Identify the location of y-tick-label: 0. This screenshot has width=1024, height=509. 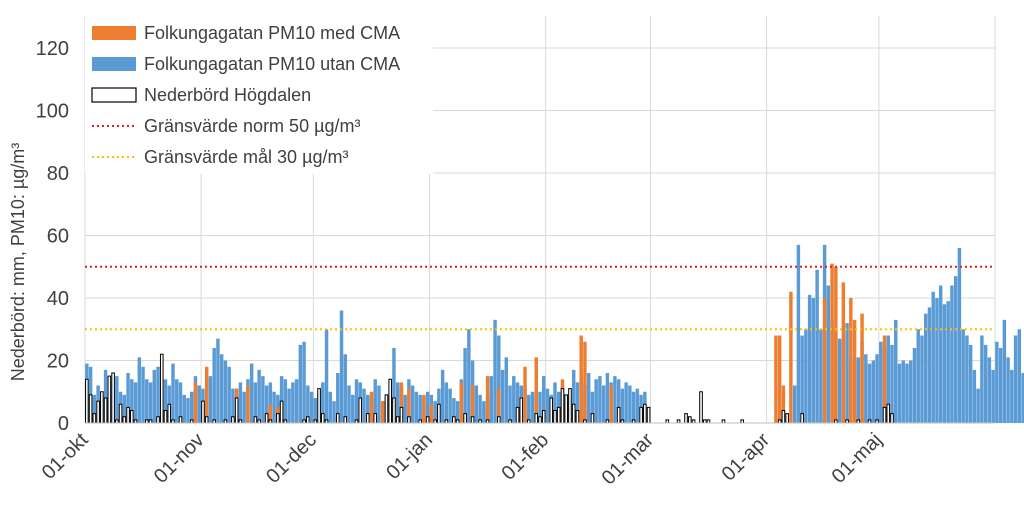
(63, 424).